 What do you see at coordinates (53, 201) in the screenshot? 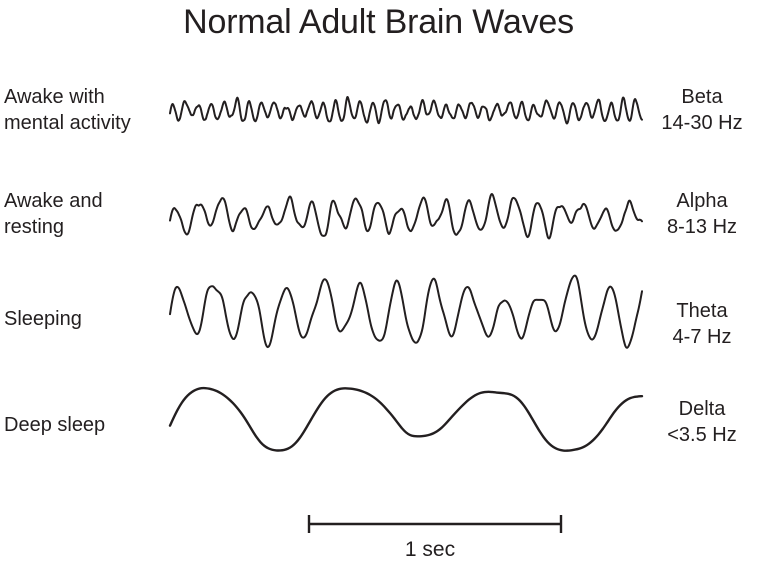
I see `state-label-alpha-line1: Awake and` at bounding box center [53, 201].